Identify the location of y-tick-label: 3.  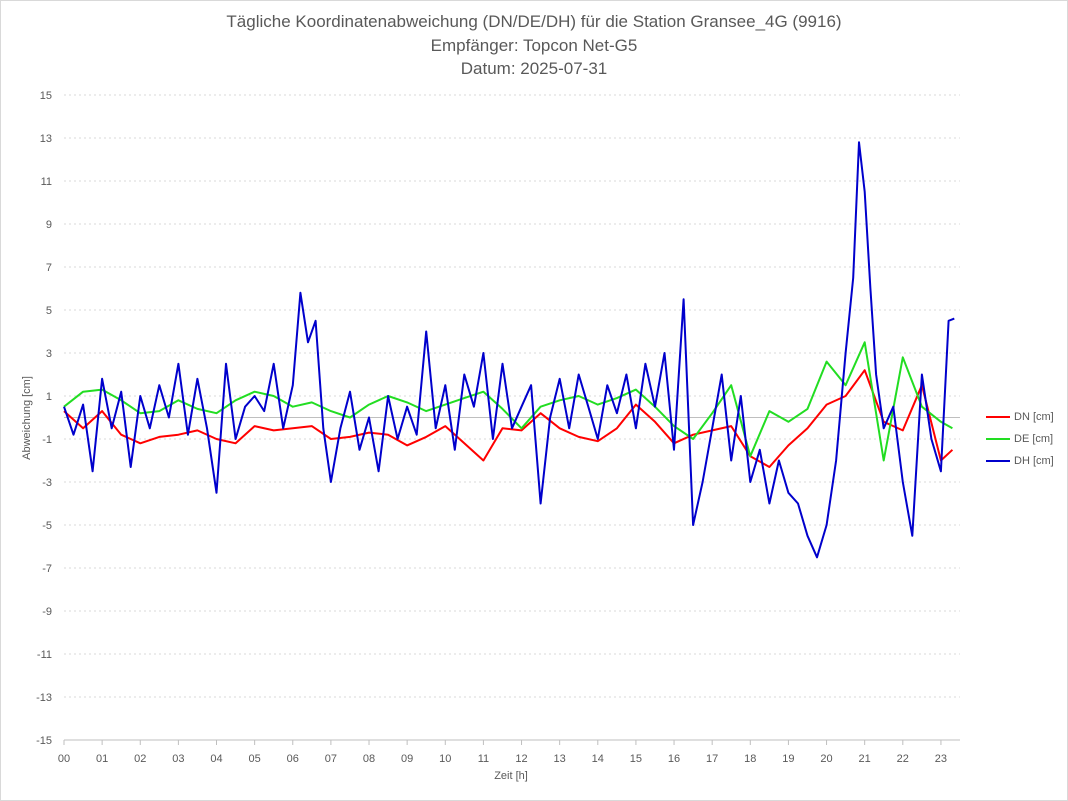
(49, 354).